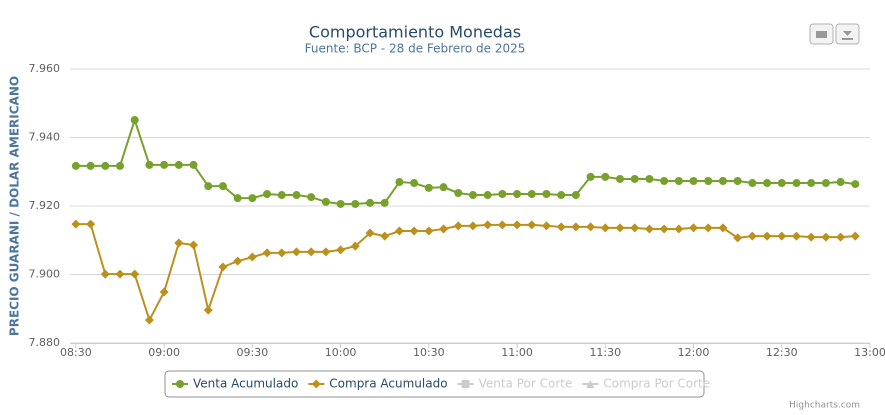  What do you see at coordinates (341, 352) in the screenshot?
I see `x-tick-label: 10:00` at bounding box center [341, 352].